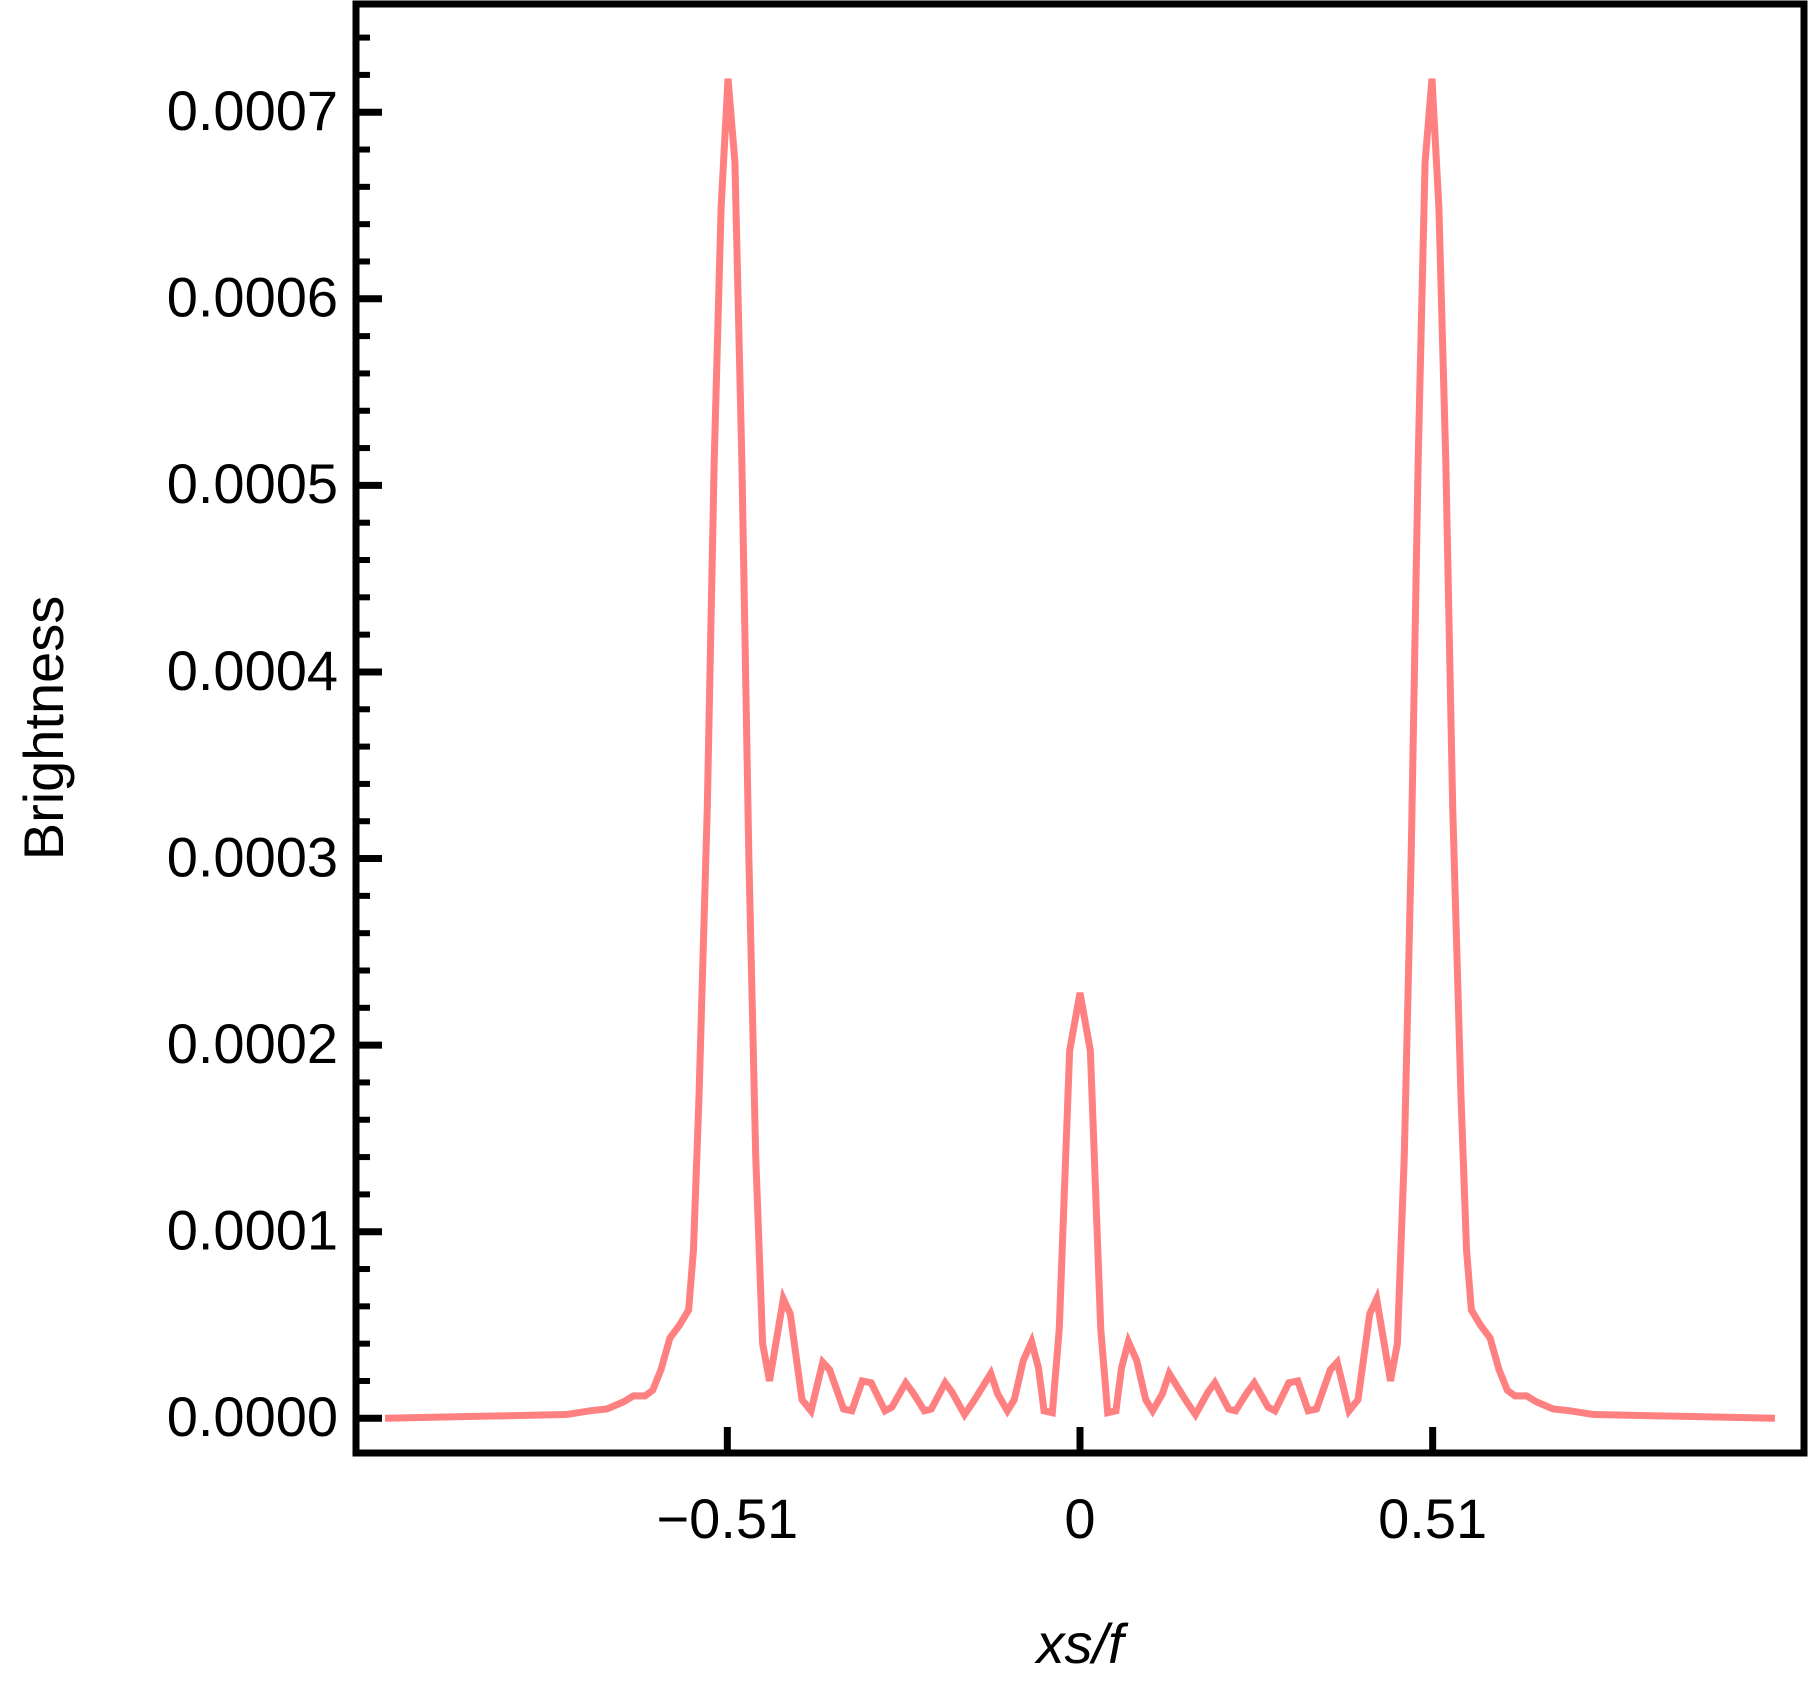 This screenshot has width=1811, height=1688. I want to click on y-tick-label: 0.0001, so click(252, 1230).